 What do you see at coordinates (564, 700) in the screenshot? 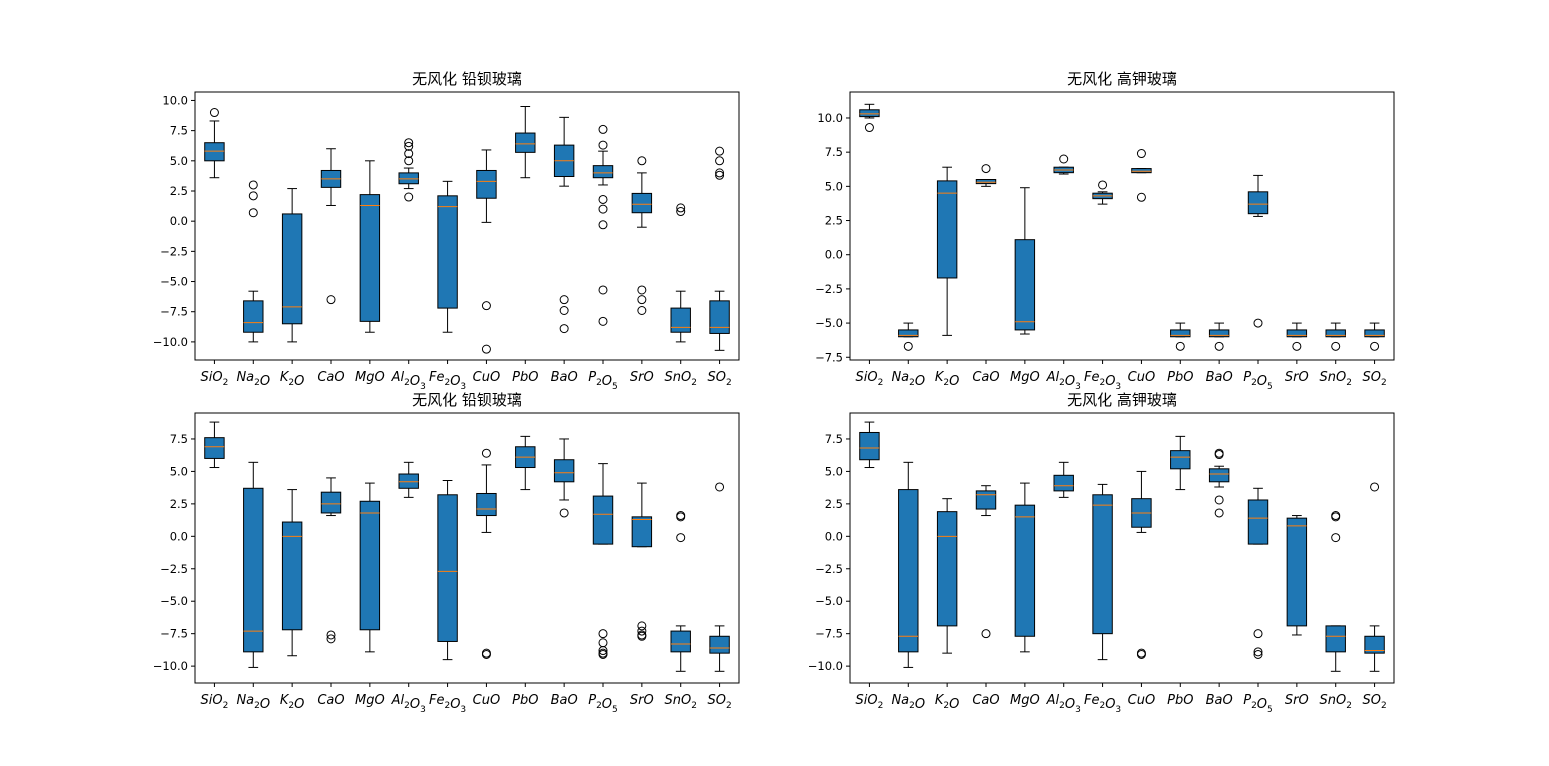
I see `x-tick-label: BaO` at bounding box center [564, 700].